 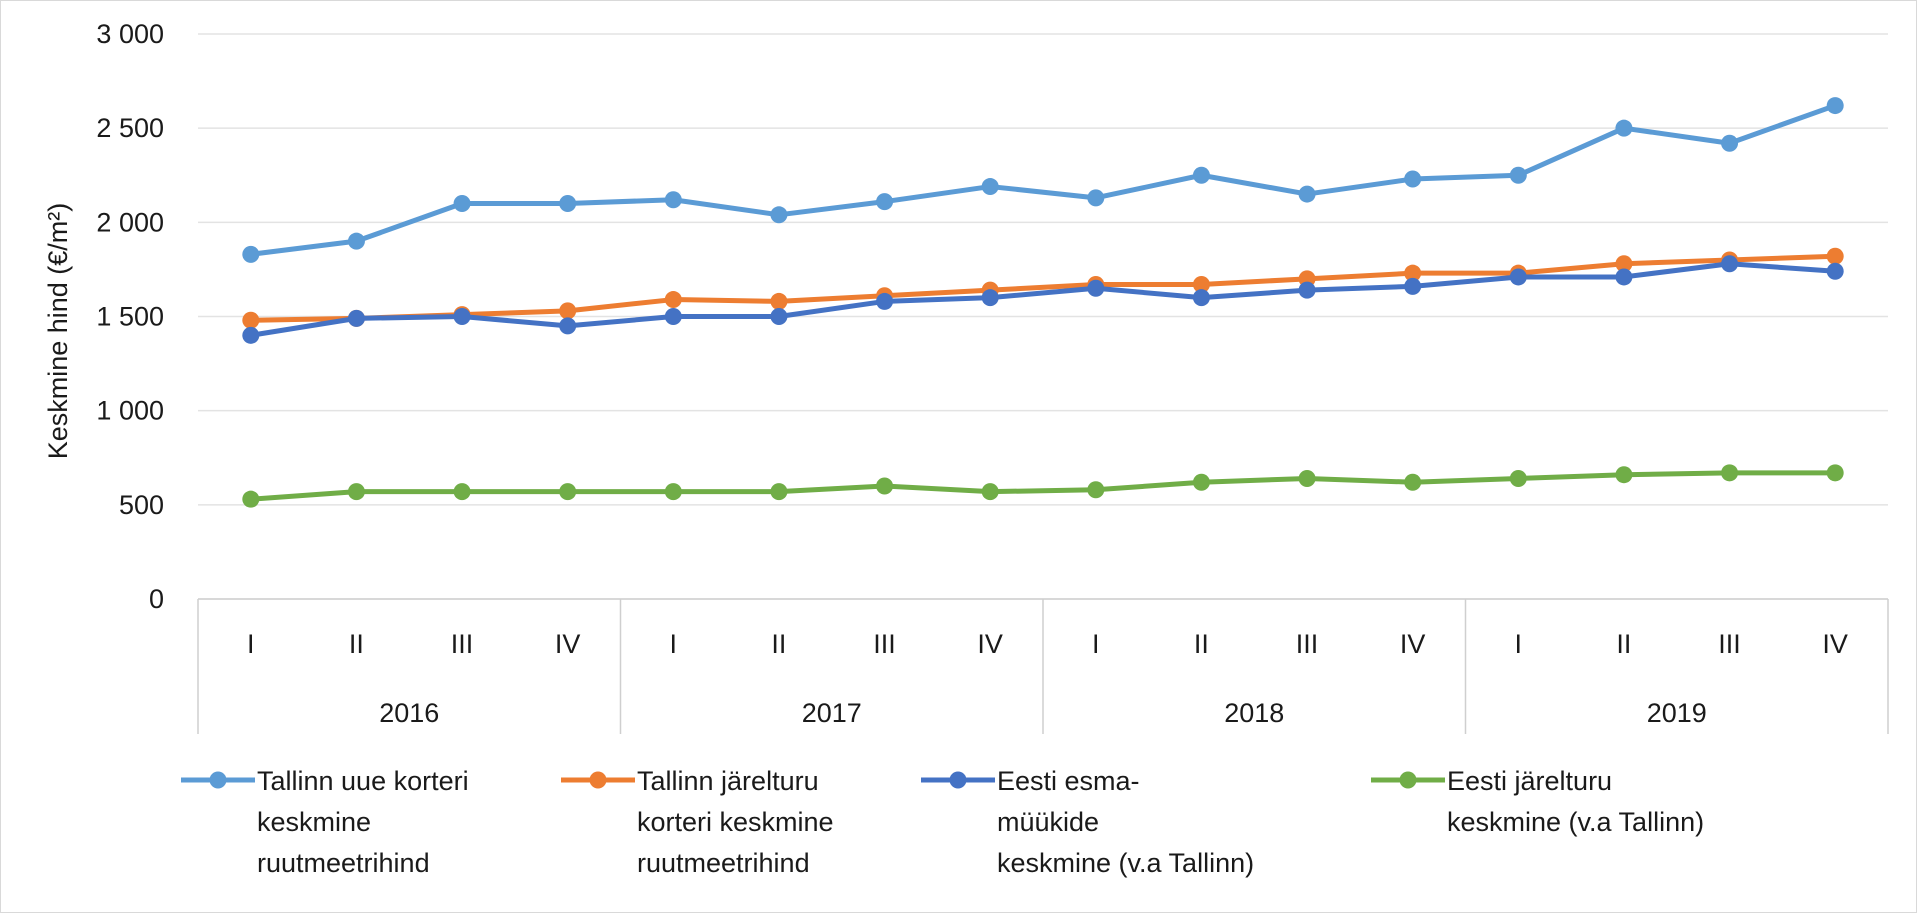 I want to click on y-tick-label: 1 000, so click(x=130, y=411).